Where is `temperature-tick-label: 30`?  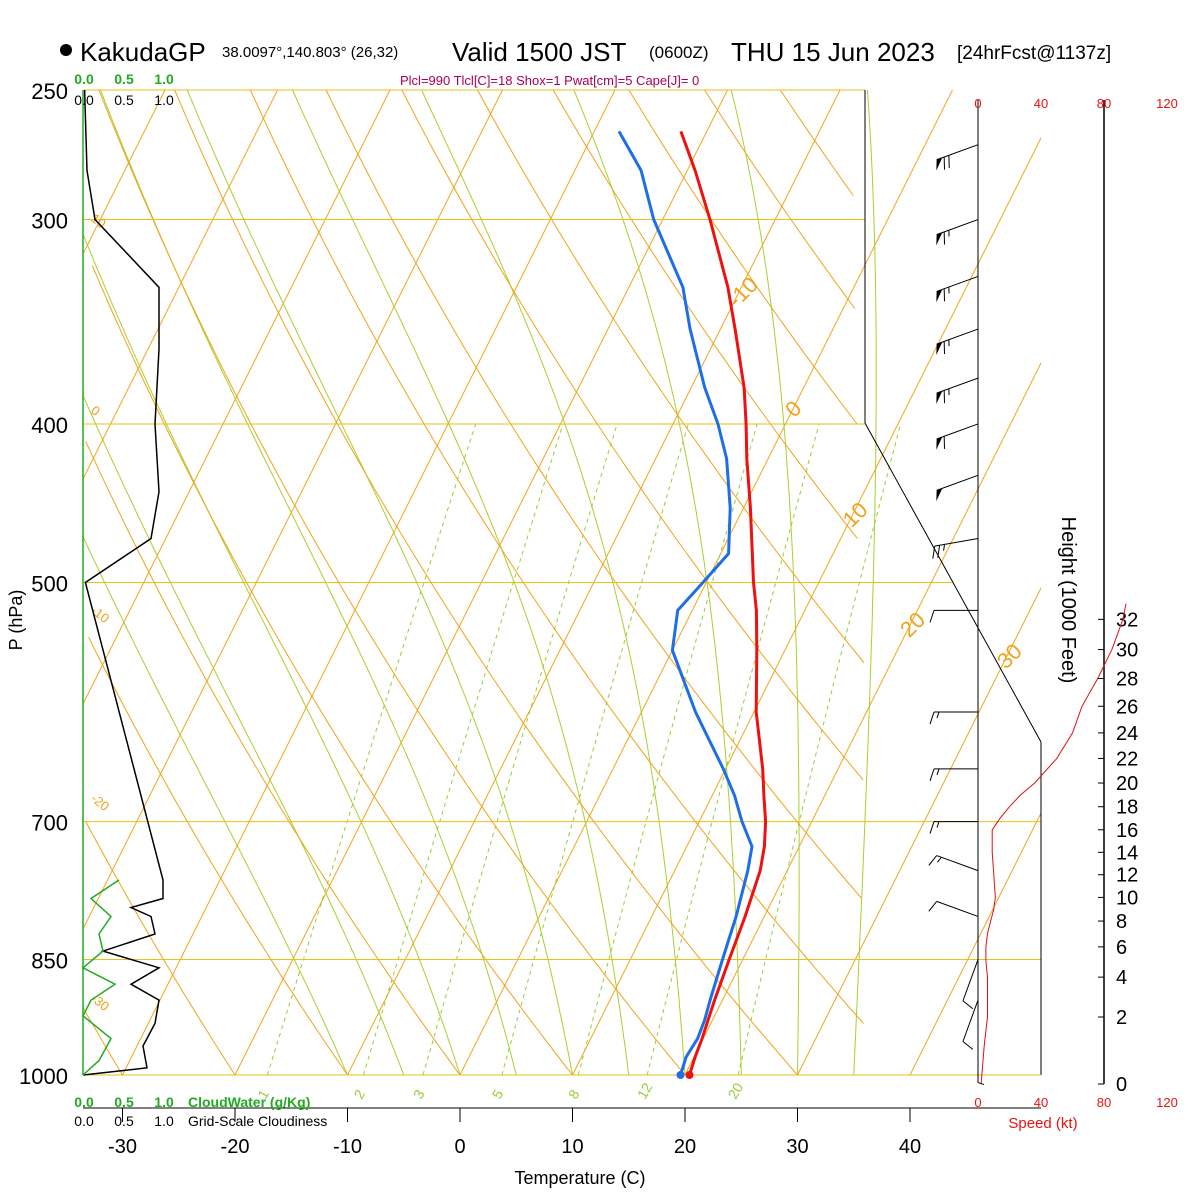
temperature-tick-label: 30 is located at coordinates (797, 1147).